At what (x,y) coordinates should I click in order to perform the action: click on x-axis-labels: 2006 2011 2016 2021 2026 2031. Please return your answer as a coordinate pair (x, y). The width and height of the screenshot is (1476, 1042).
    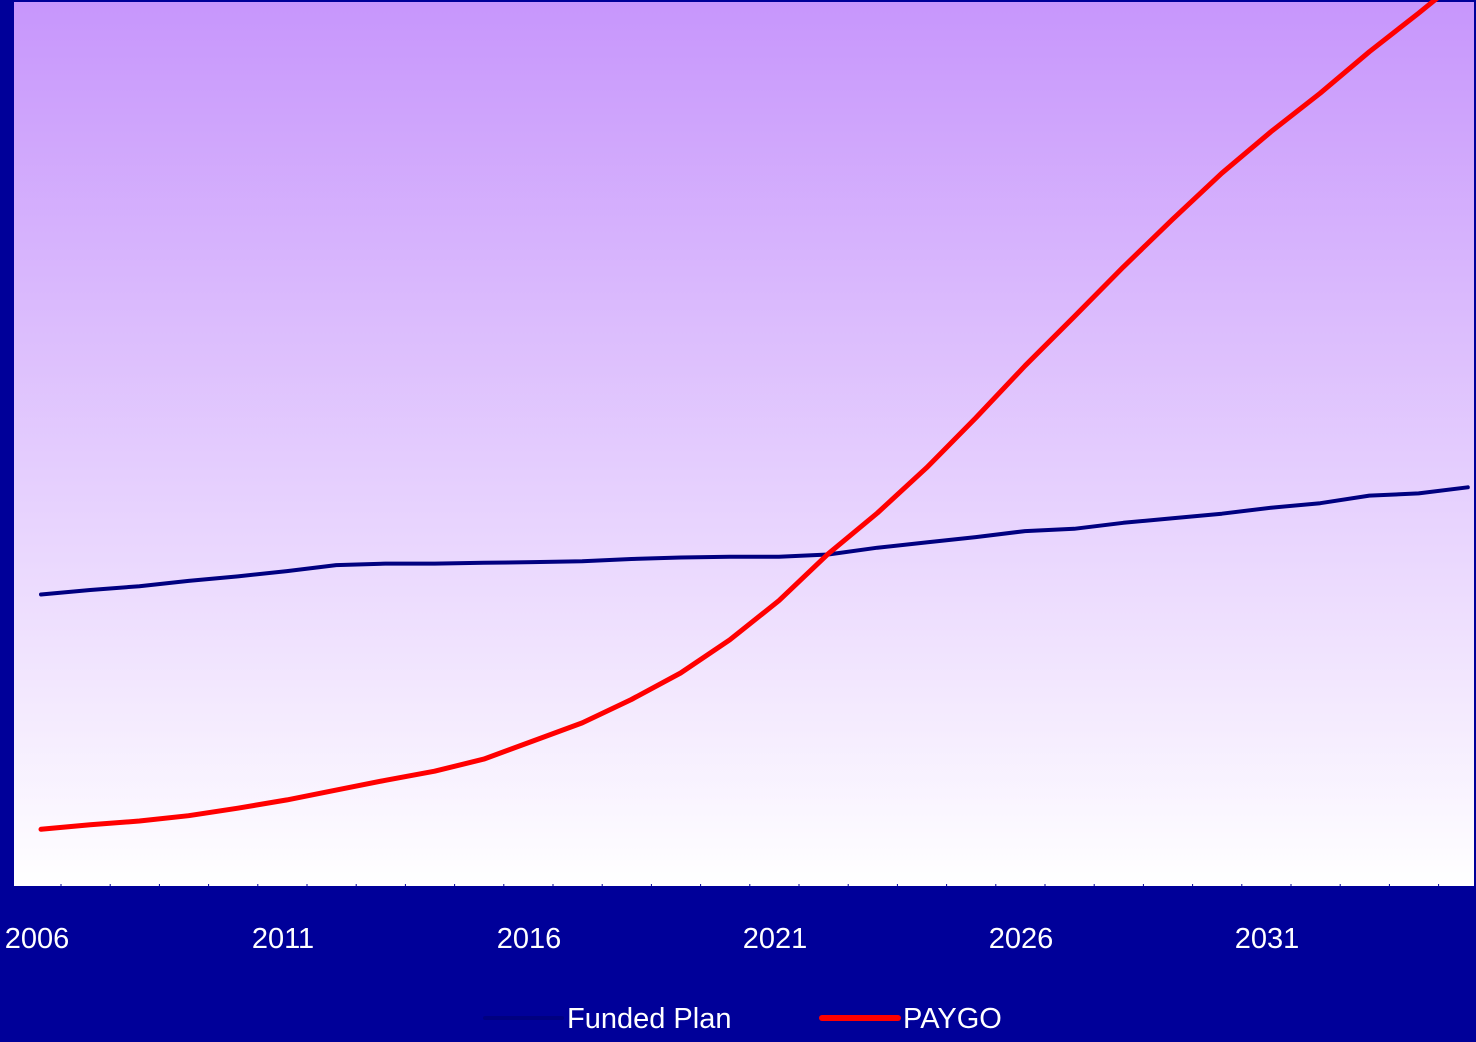
    Looking at the image, I should click on (652, 939).